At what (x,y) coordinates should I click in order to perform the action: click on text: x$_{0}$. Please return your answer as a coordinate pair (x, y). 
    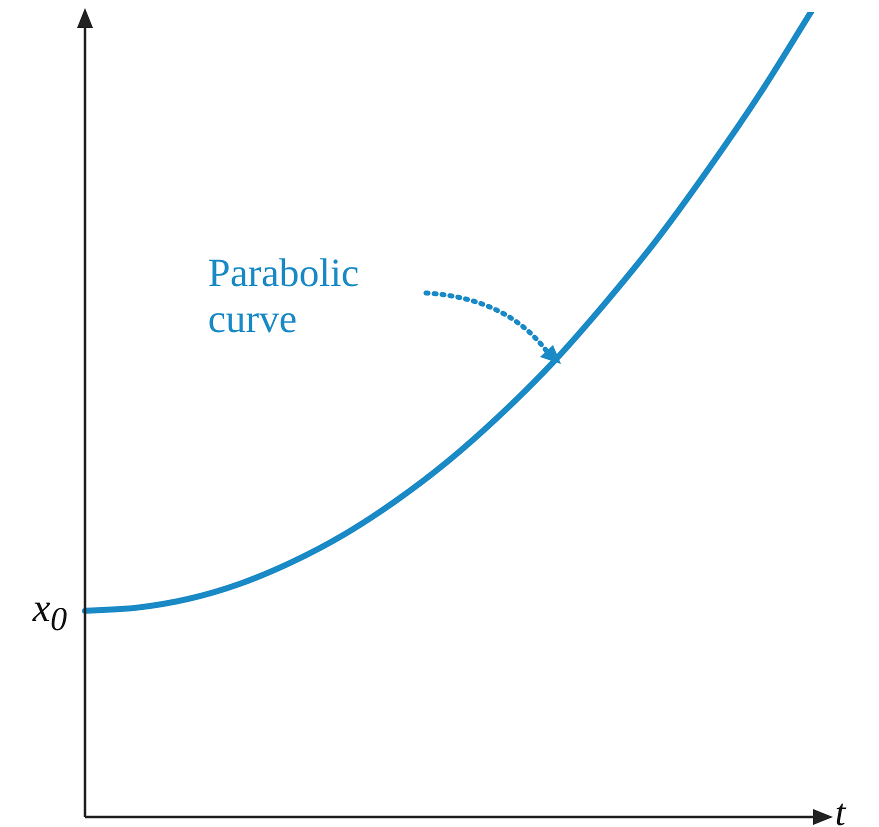
    Looking at the image, I should click on (49, 612).